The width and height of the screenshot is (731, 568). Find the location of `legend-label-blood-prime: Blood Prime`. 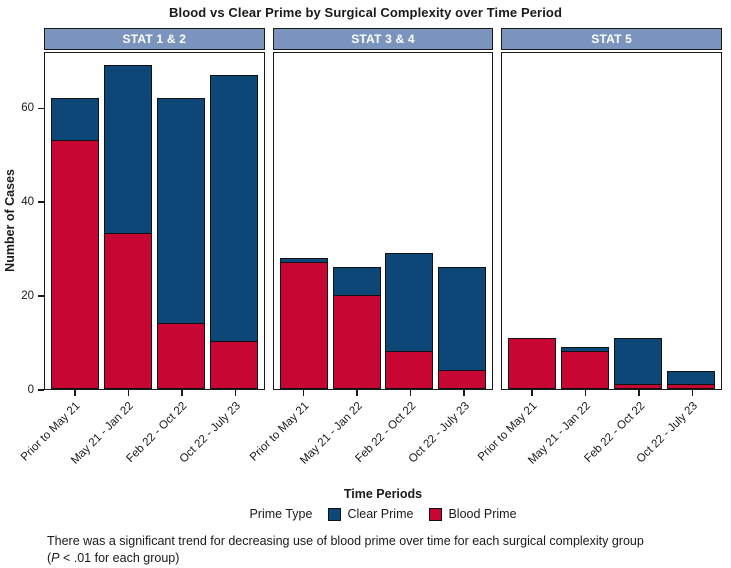

legend-label-blood-prime: Blood Prime is located at coordinates (482, 514).